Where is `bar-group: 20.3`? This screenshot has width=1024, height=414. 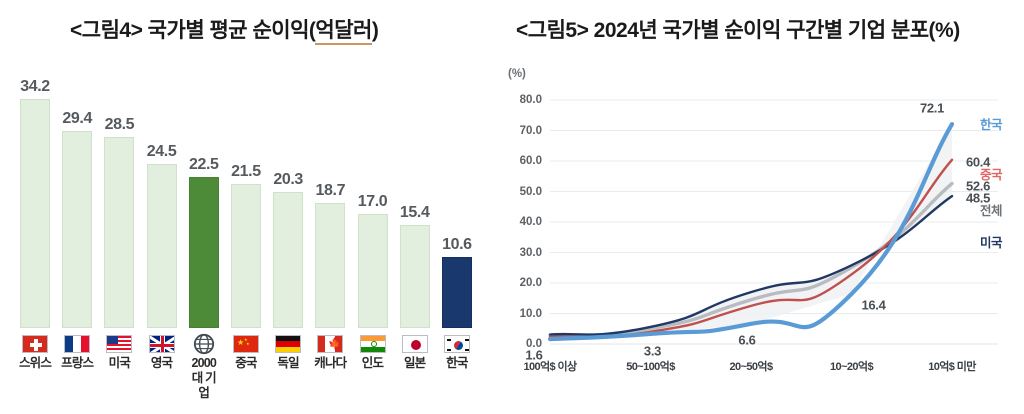
bar-group: 20.3 is located at coordinates (288, 194).